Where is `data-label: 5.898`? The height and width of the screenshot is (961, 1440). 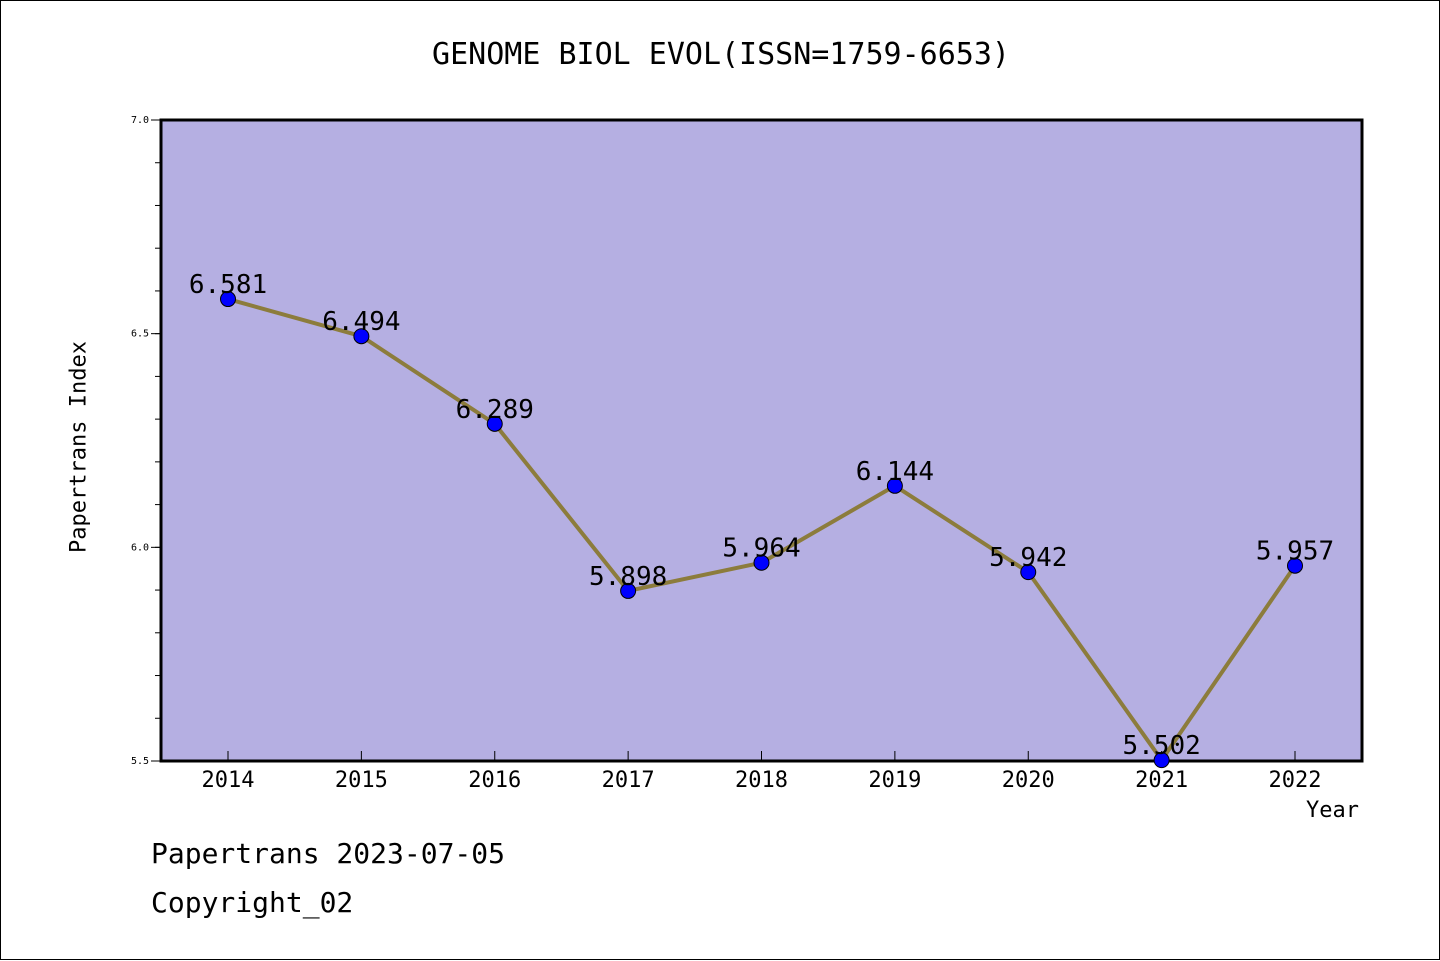 data-label: 5.898 is located at coordinates (628, 577).